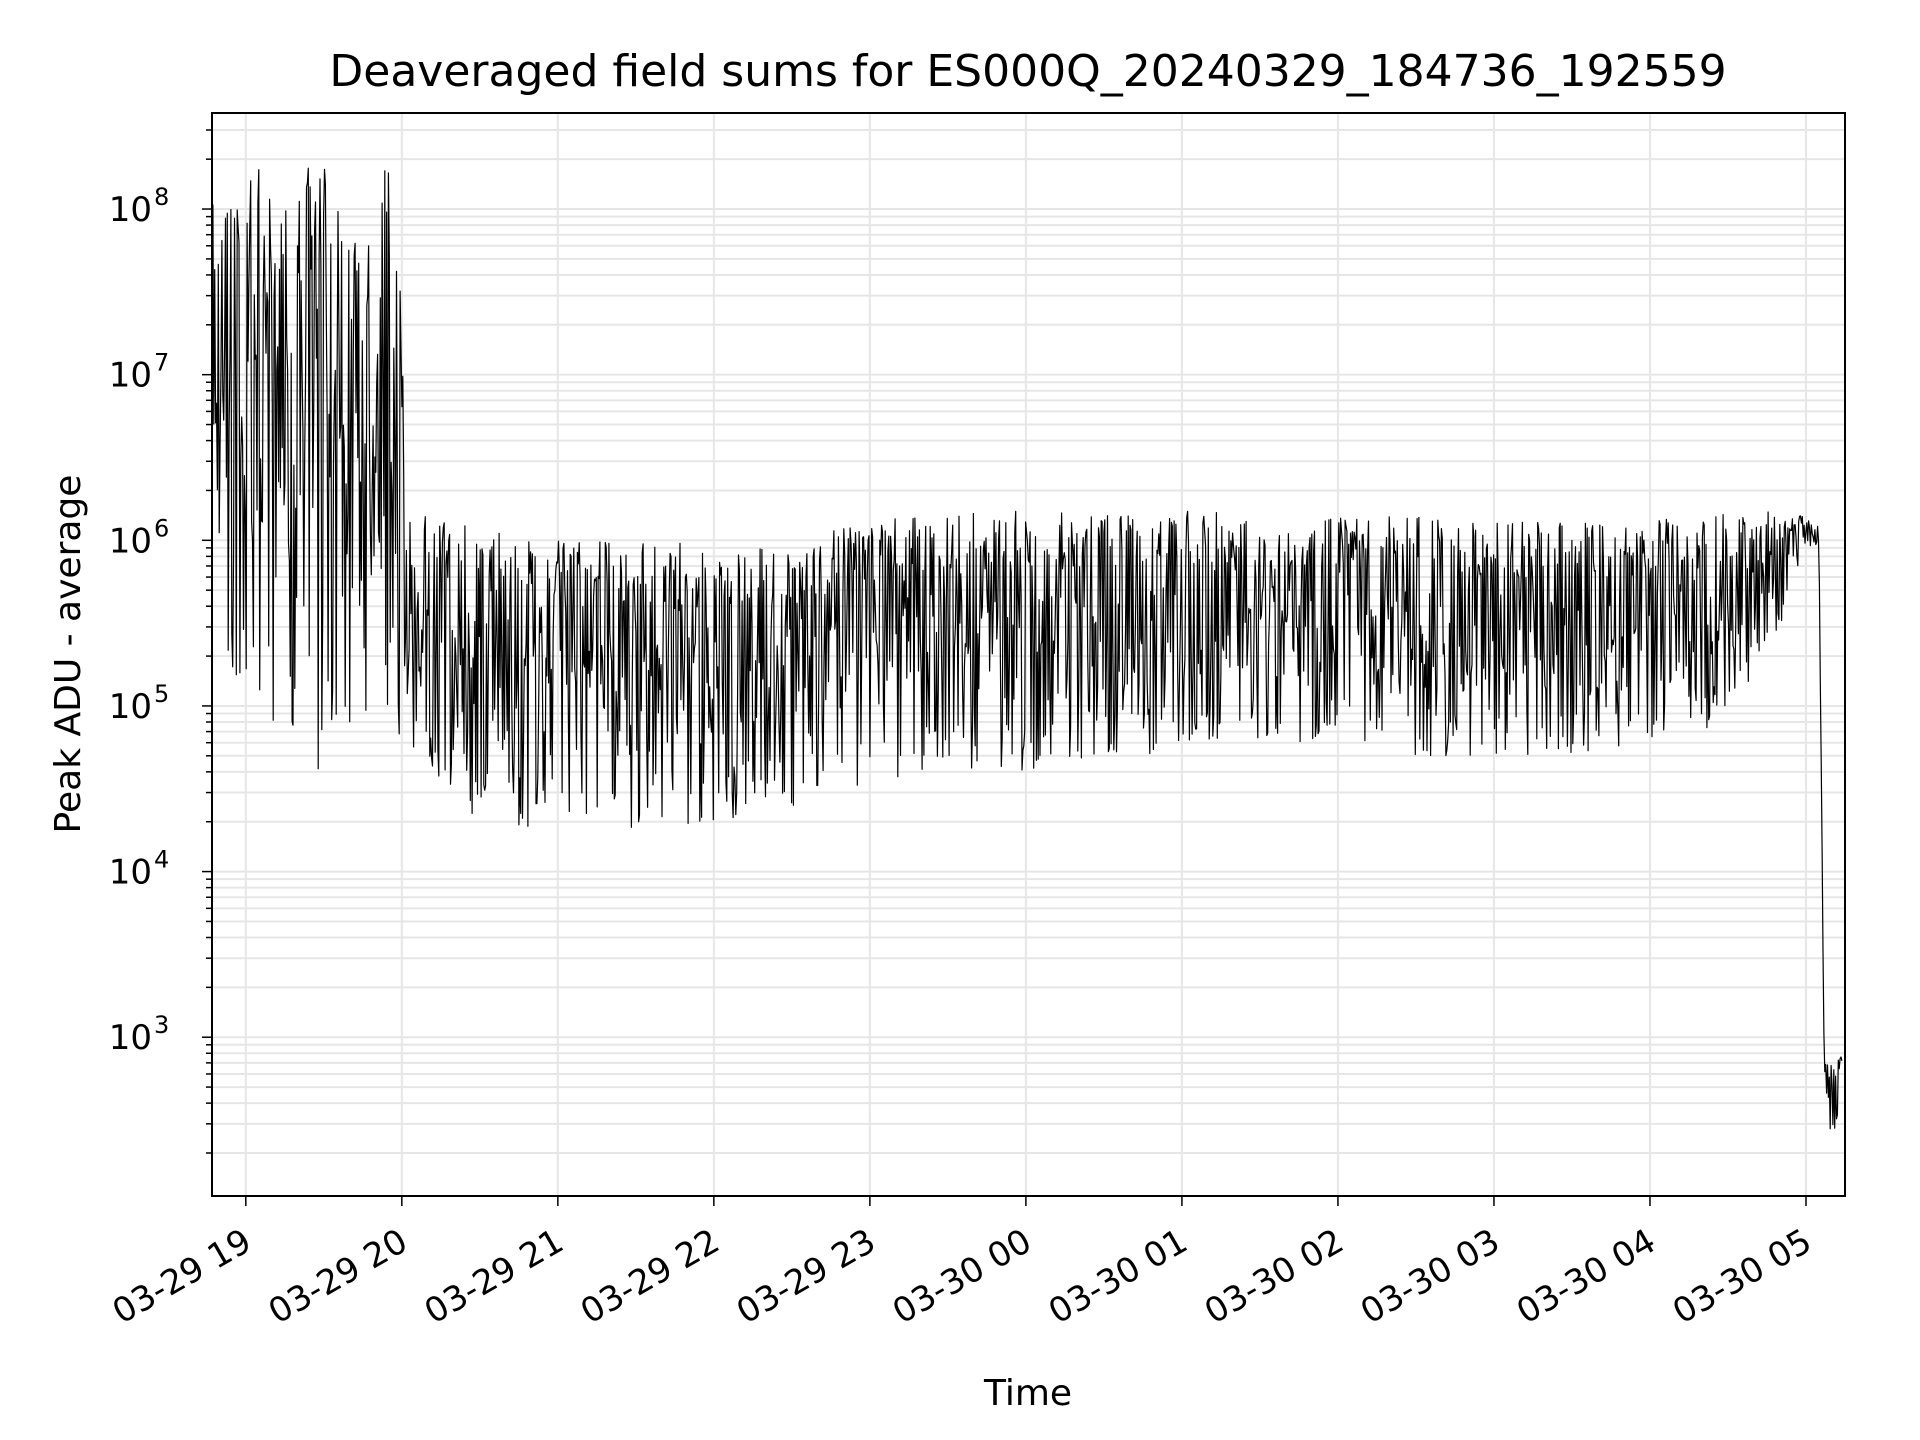 The image size is (1920, 1440). Describe the element at coordinates (161, 363) in the screenshot. I see `y-tick-label-exponent: 7` at that location.